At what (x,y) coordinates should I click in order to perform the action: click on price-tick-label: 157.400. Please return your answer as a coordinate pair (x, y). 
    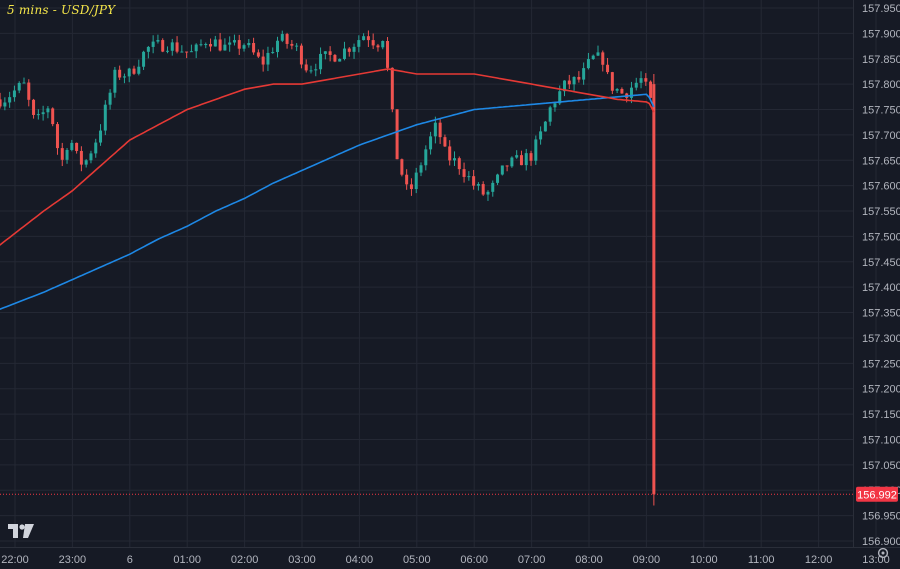
    Looking at the image, I should click on (881, 288).